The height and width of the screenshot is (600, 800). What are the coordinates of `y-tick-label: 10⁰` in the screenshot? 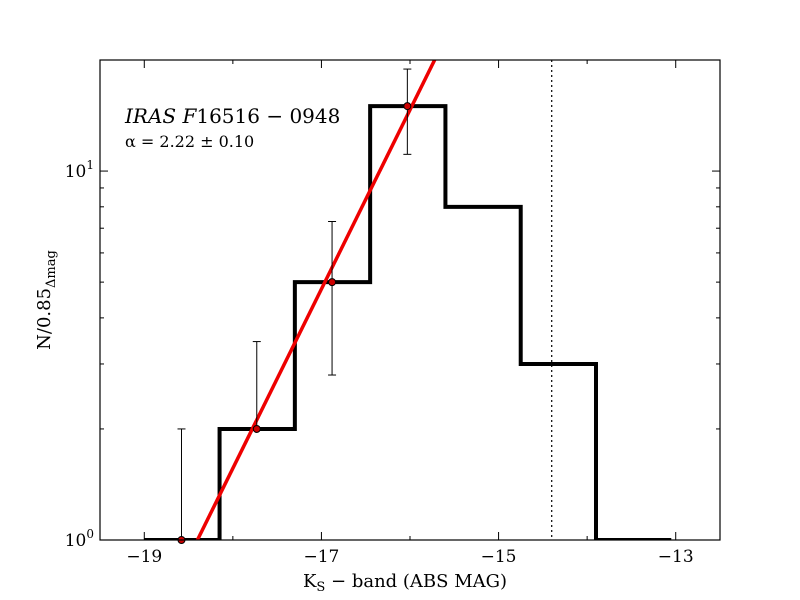 It's located at (79, 539).